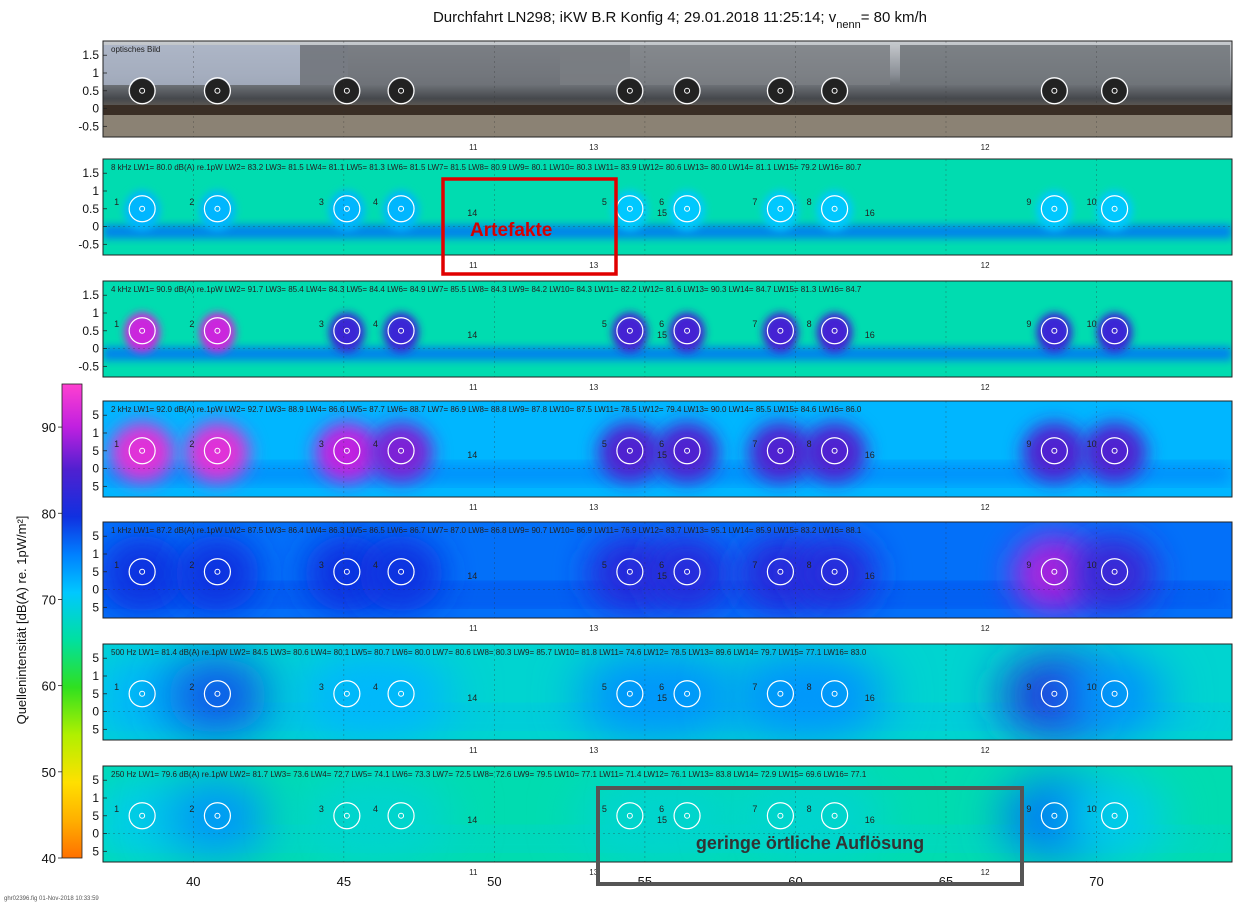 This screenshot has height=904, width=1244. I want to click on x-tick-label: 50, so click(494, 881).